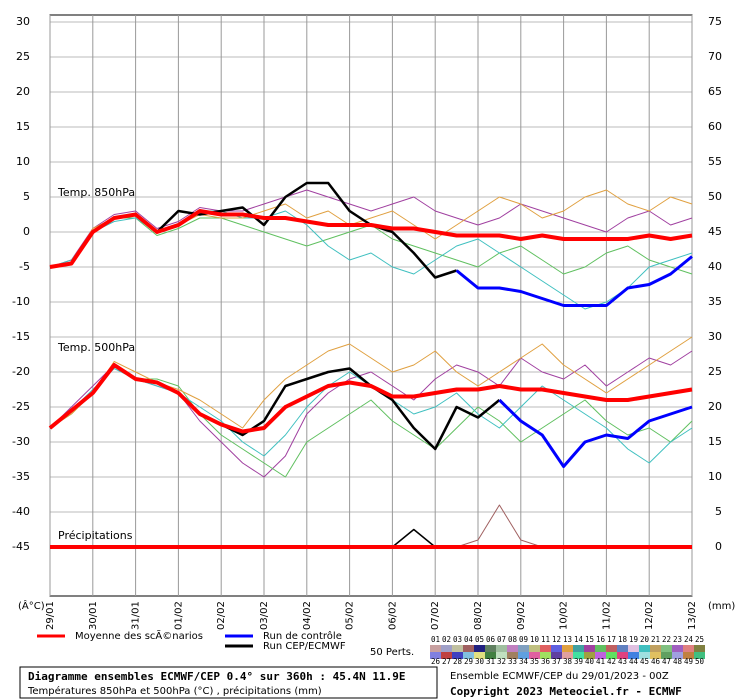 The width and height of the screenshot is (740, 700). Describe the element at coordinates (21, 301) in the screenshot. I see `y-tick-label: -10` at that location.